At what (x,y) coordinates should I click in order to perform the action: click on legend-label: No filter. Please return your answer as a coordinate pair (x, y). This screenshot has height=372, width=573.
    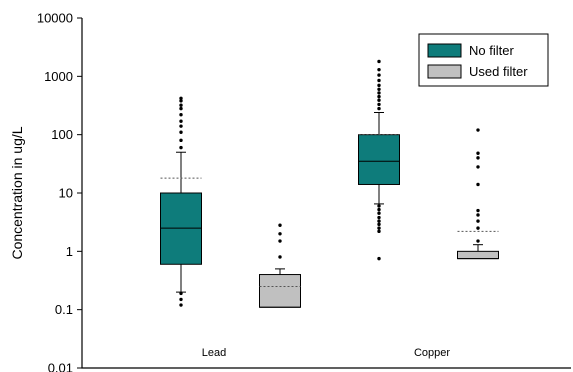
    Looking at the image, I should click on (491, 50).